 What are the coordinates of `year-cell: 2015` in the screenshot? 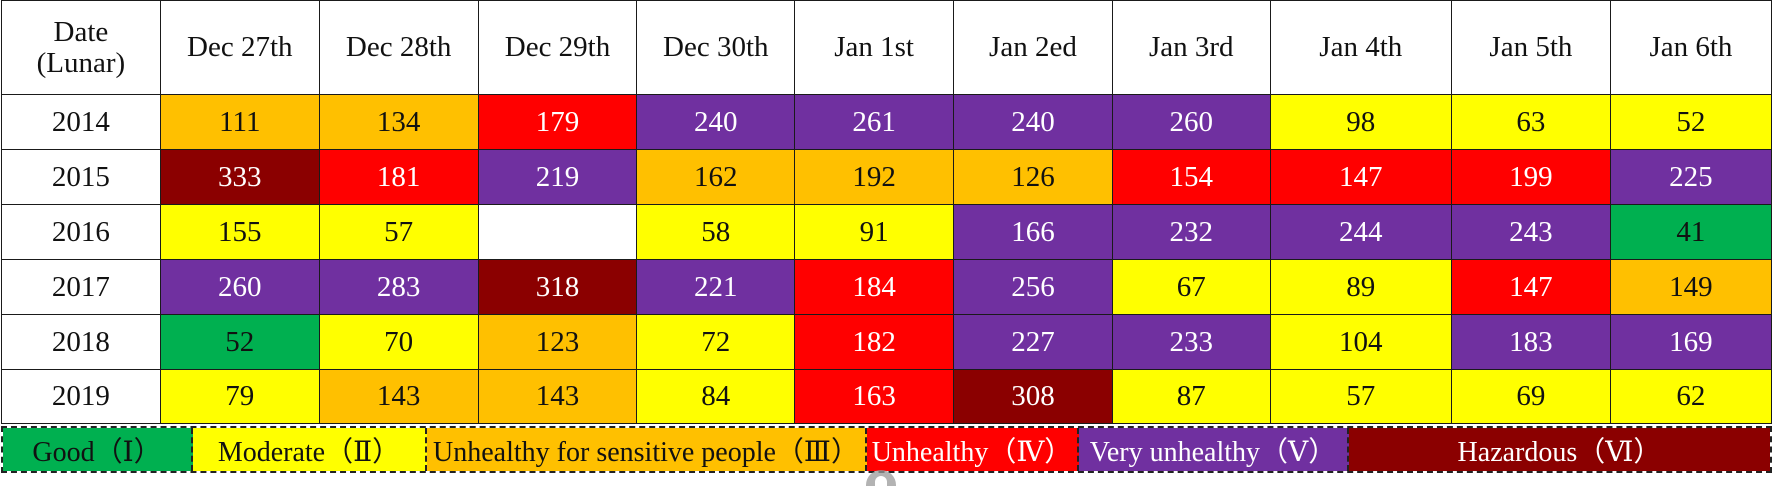 It's located at (81, 177).